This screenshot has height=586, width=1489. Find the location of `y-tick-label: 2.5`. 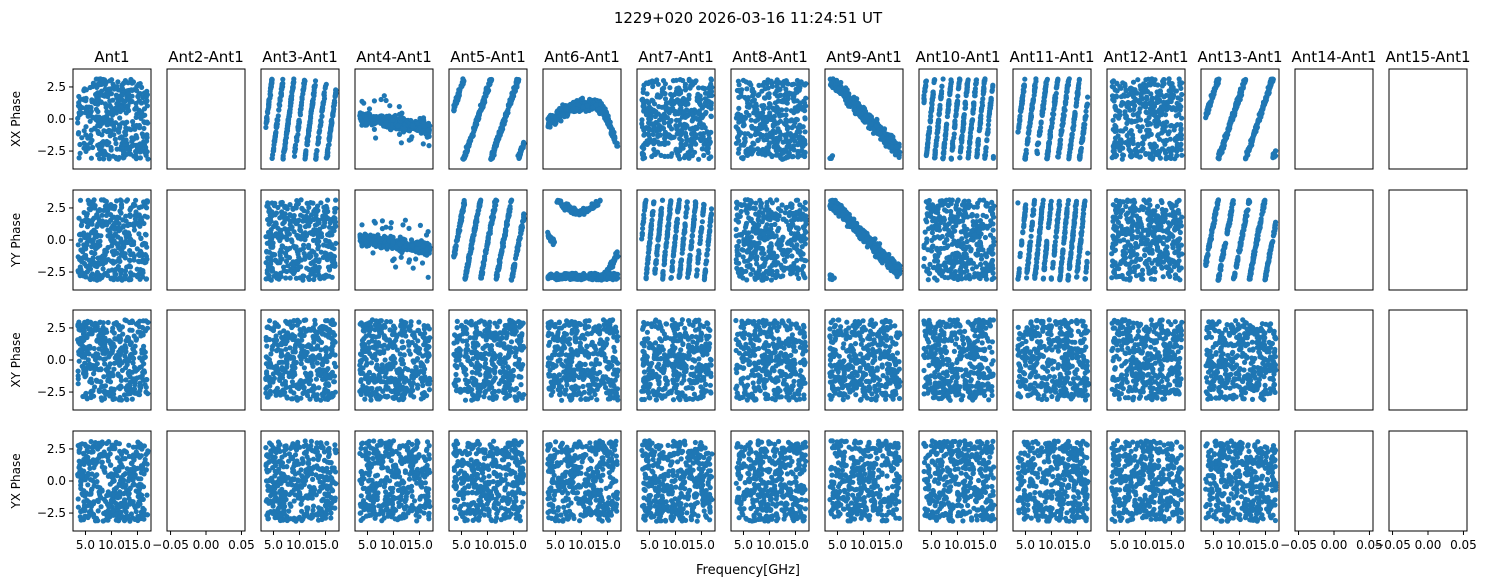

y-tick-label: 2.5 is located at coordinates (56, 87).